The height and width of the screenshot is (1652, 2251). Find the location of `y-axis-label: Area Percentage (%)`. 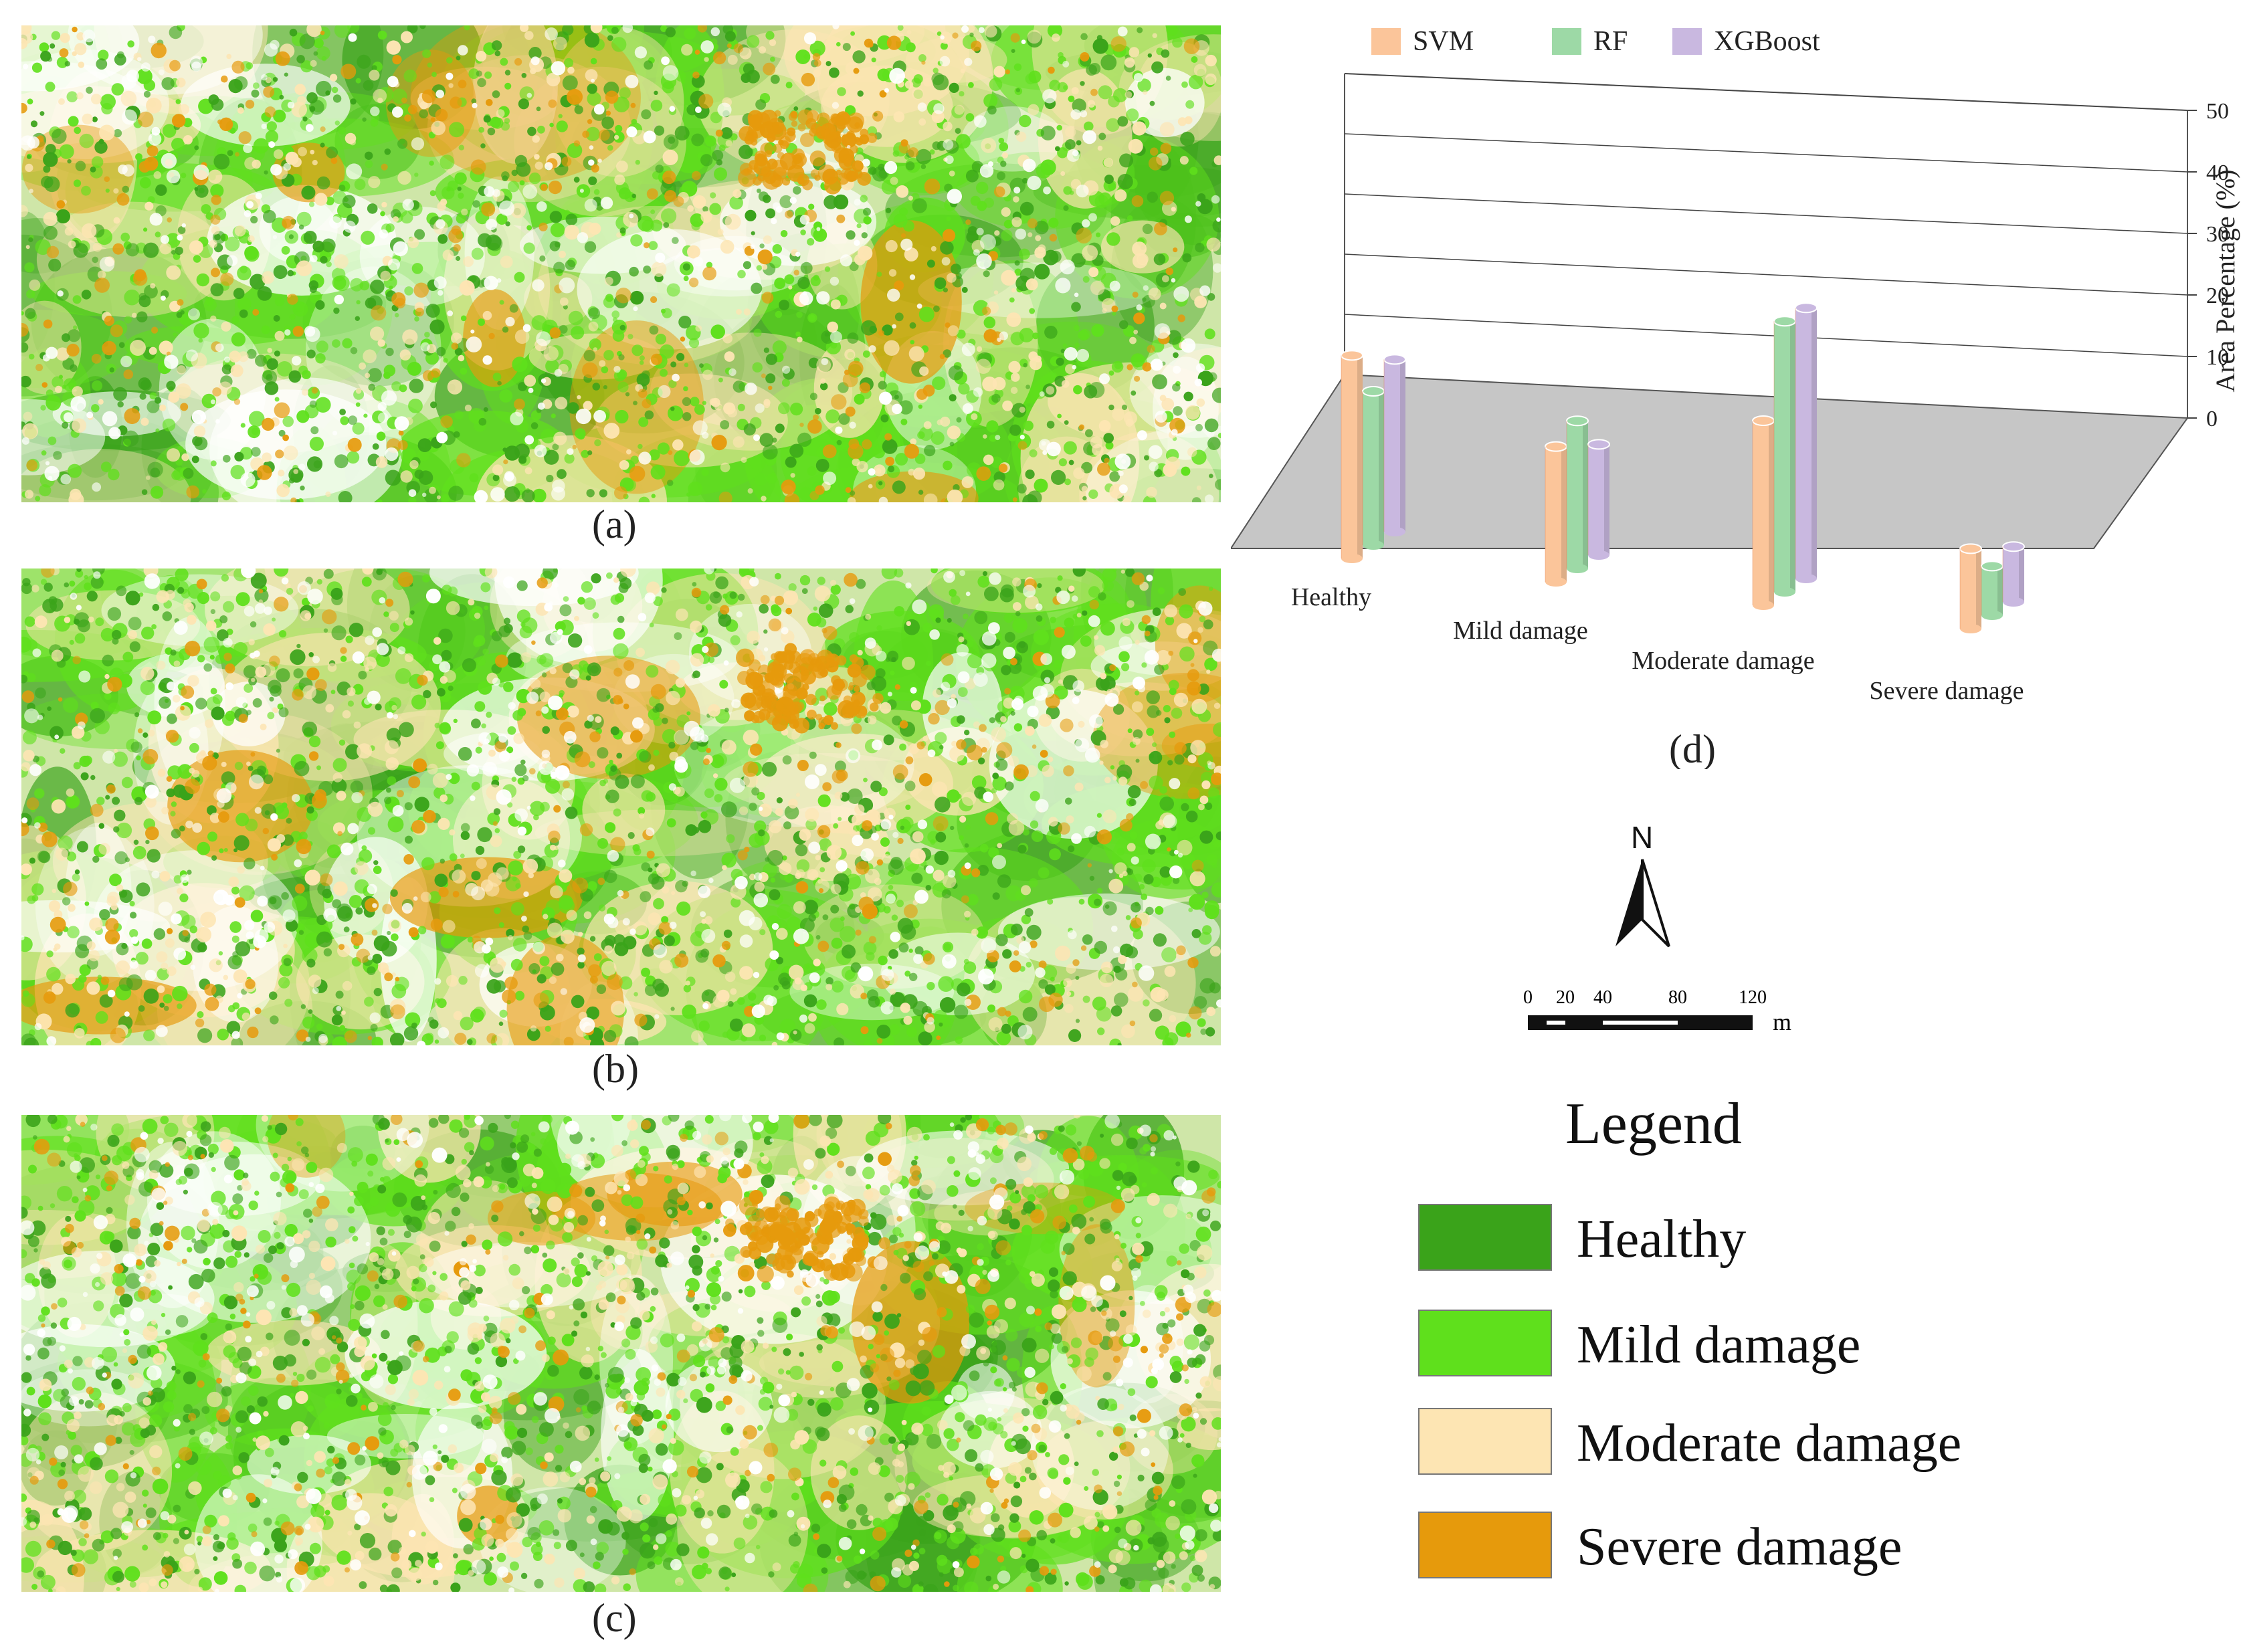

y-axis-label: Area Percentage (%) is located at coordinates (2225, 280).